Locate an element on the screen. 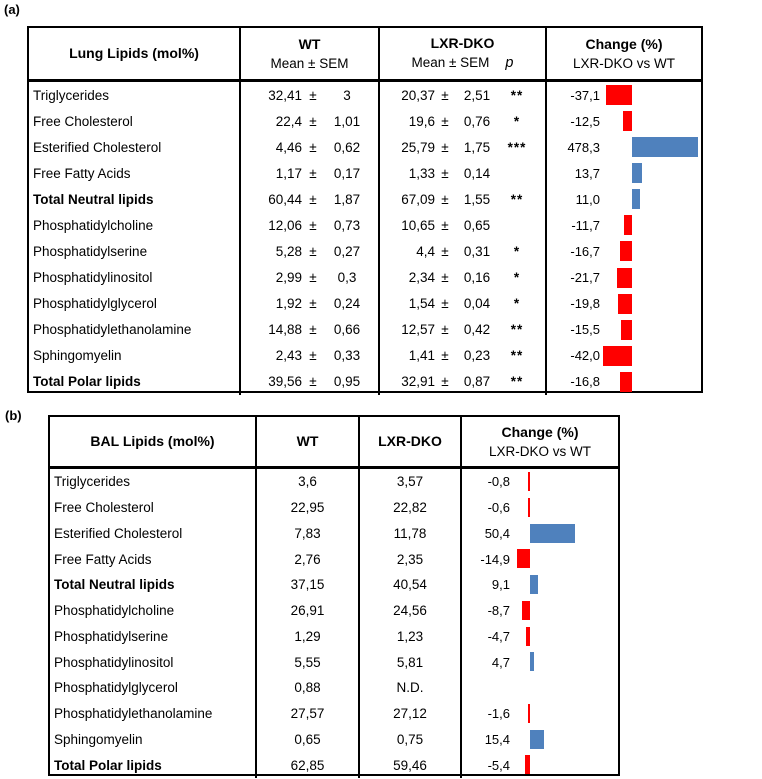  change-value: -14,9 is located at coordinates (495, 559).